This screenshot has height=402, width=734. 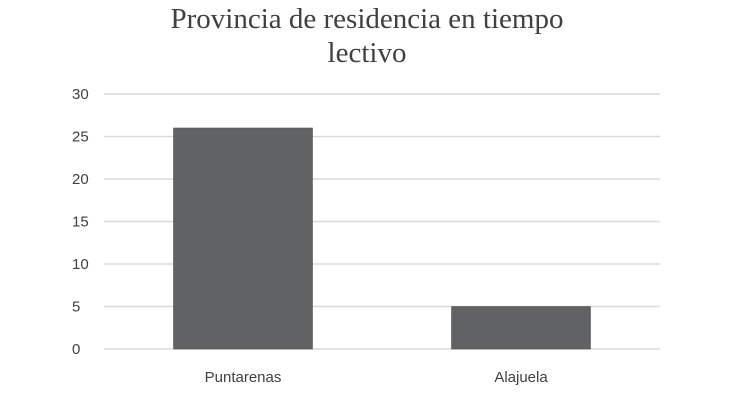 What do you see at coordinates (243, 377) in the screenshot?
I see `x-tick-label: Puntarenas` at bounding box center [243, 377].